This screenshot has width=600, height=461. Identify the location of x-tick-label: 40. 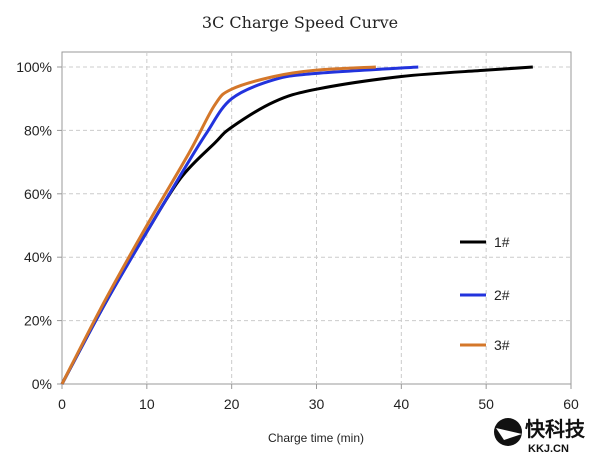
(402, 404).